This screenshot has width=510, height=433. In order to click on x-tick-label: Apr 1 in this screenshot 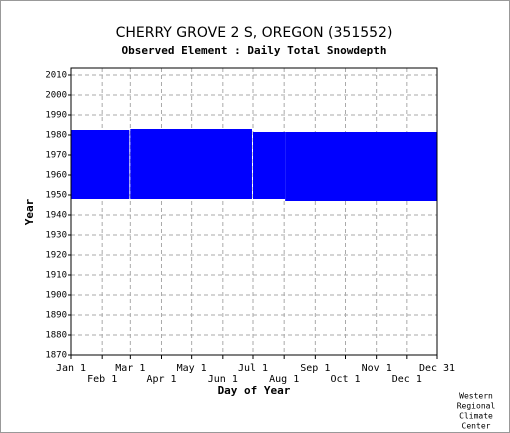, I will do `click(161, 379)`.